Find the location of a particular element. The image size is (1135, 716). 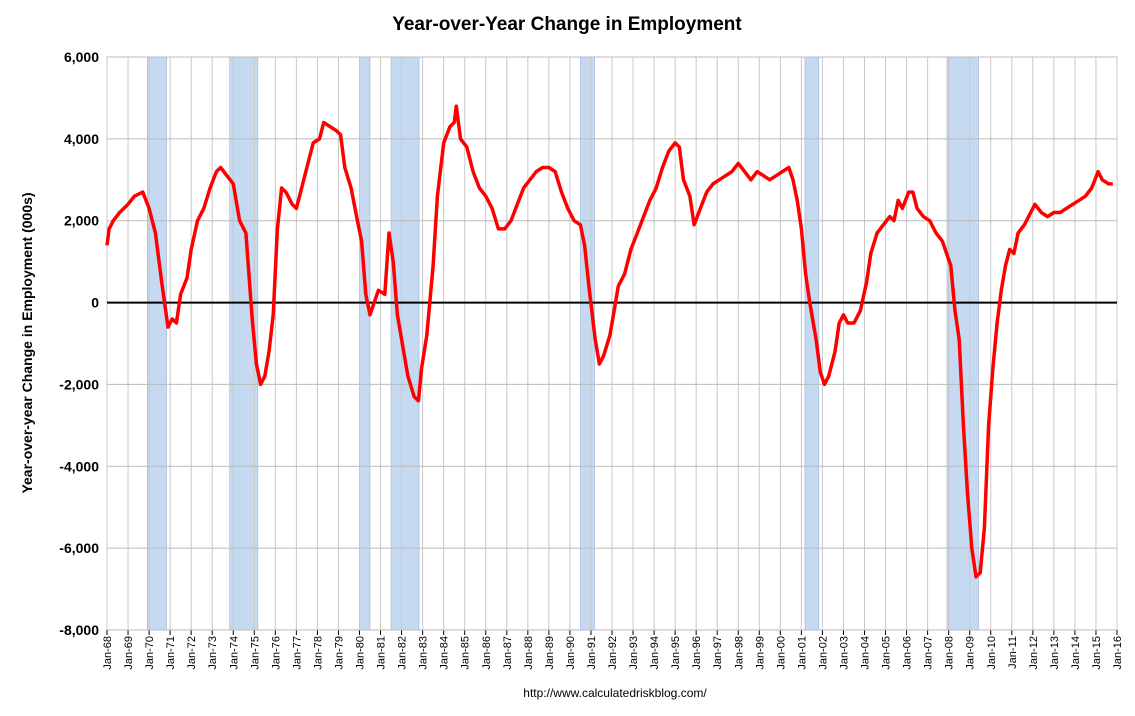

chart-title: Year-over-Year Change in Employment is located at coordinates (567, 24).